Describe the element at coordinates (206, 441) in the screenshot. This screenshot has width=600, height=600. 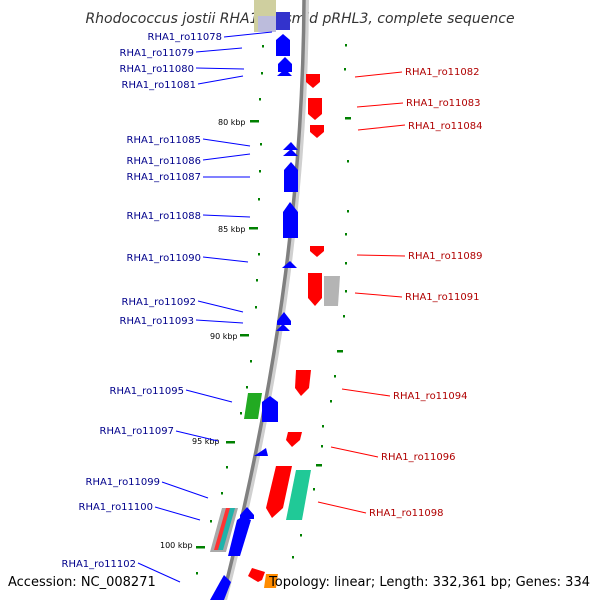
I see `tick-label-95kbp: 95 kbp` at that location.